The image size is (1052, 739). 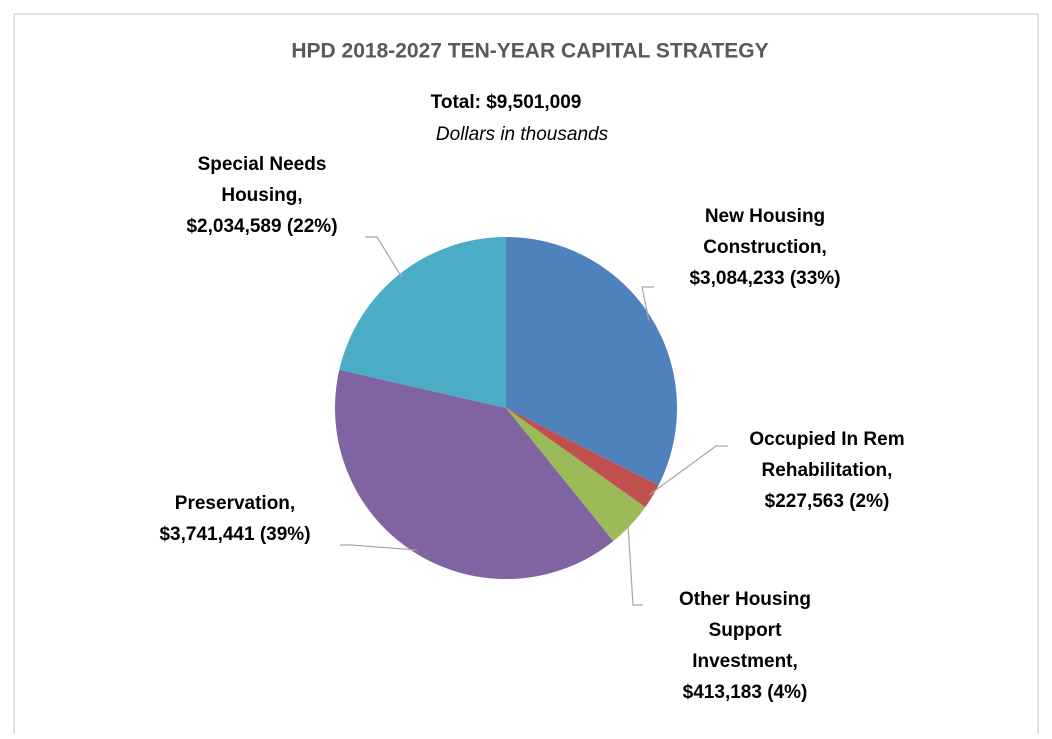 I want to click on data-label: Support, so click(x=745, y=630).